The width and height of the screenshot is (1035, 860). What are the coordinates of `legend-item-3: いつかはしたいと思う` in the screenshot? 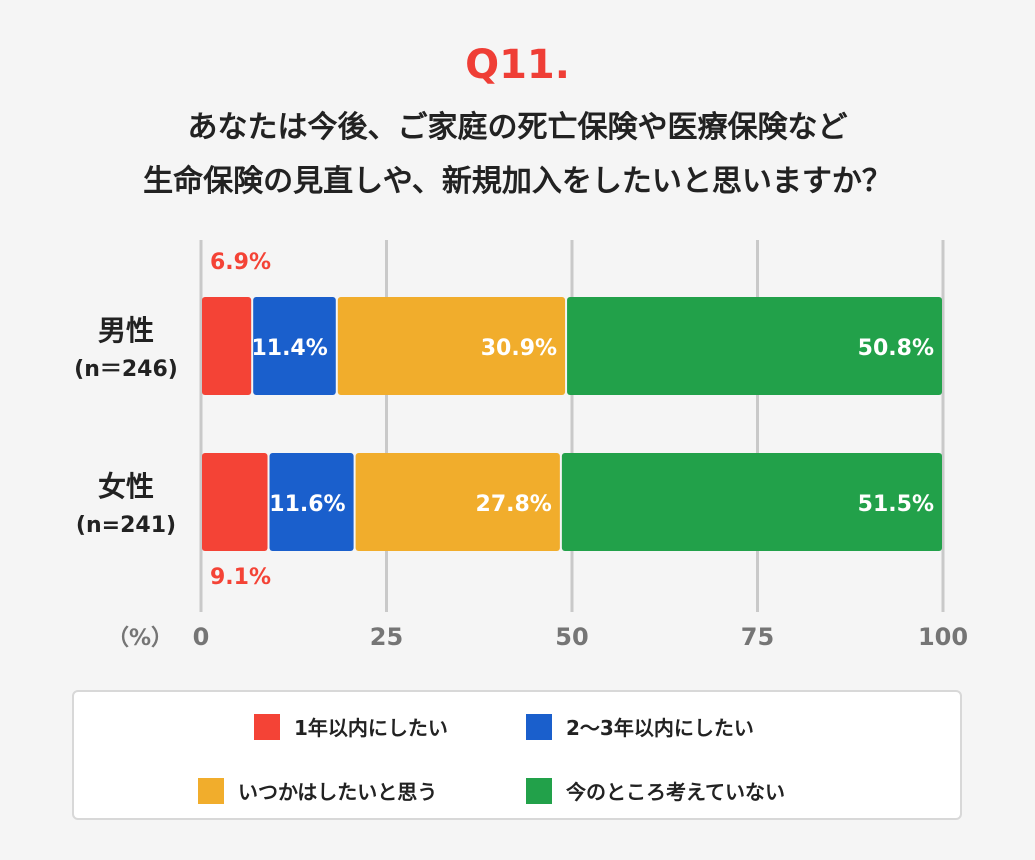 It's located at (317, 790).